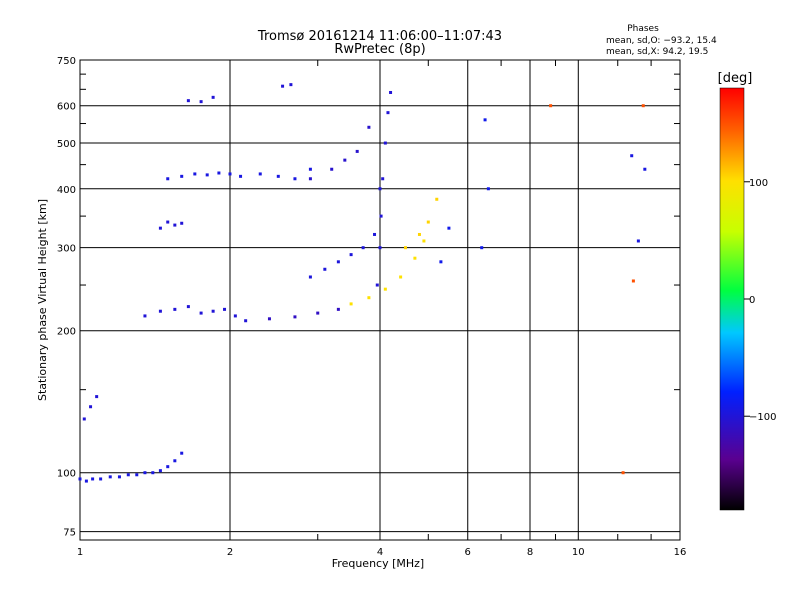 Image resolution: width=800 pixels, height=600 pixels. Describe the element at coordinates (732, 299) in the screenshot. I see `colorbar` at that location.